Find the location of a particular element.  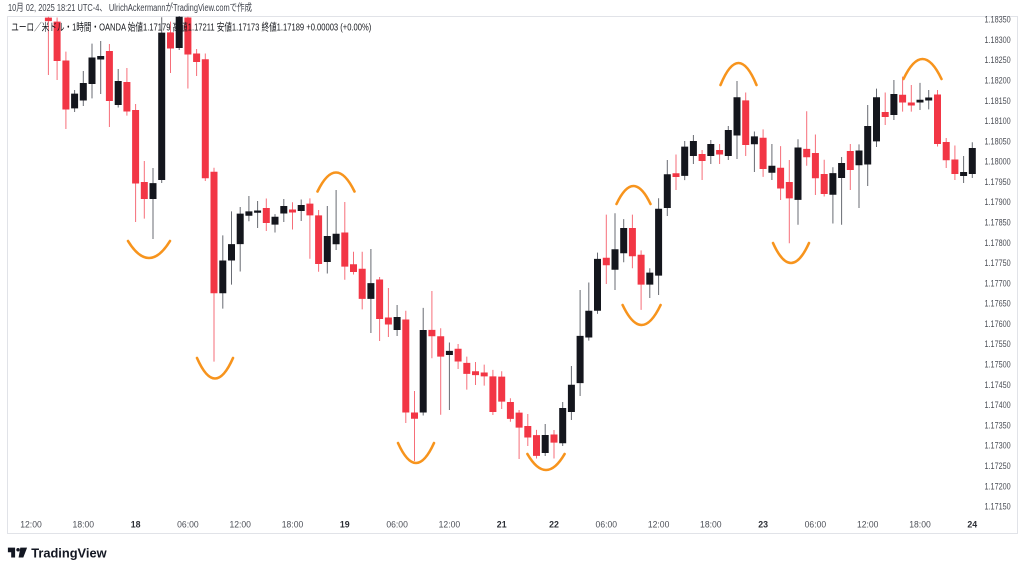

svg-text: 1.18350 is located at coordinates (998, 20).